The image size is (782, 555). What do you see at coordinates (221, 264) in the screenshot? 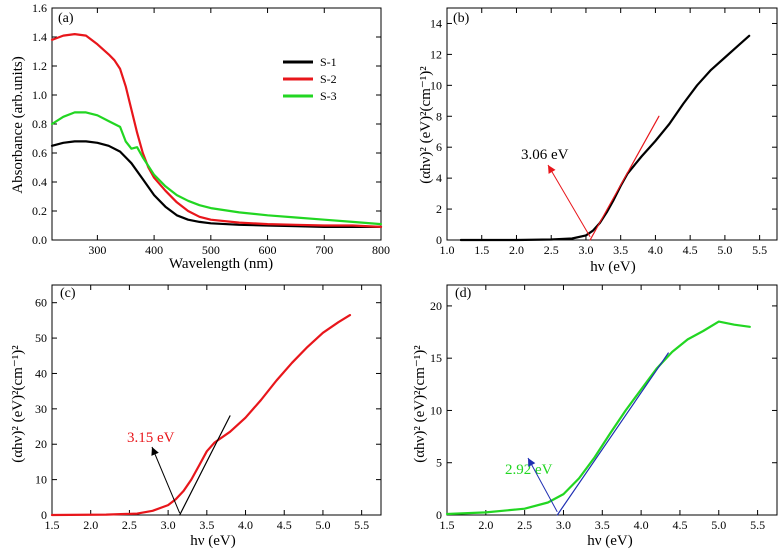
I see `panel-a-x-axis-title: Wavelength (nm)` at bounding box center [221, 264].